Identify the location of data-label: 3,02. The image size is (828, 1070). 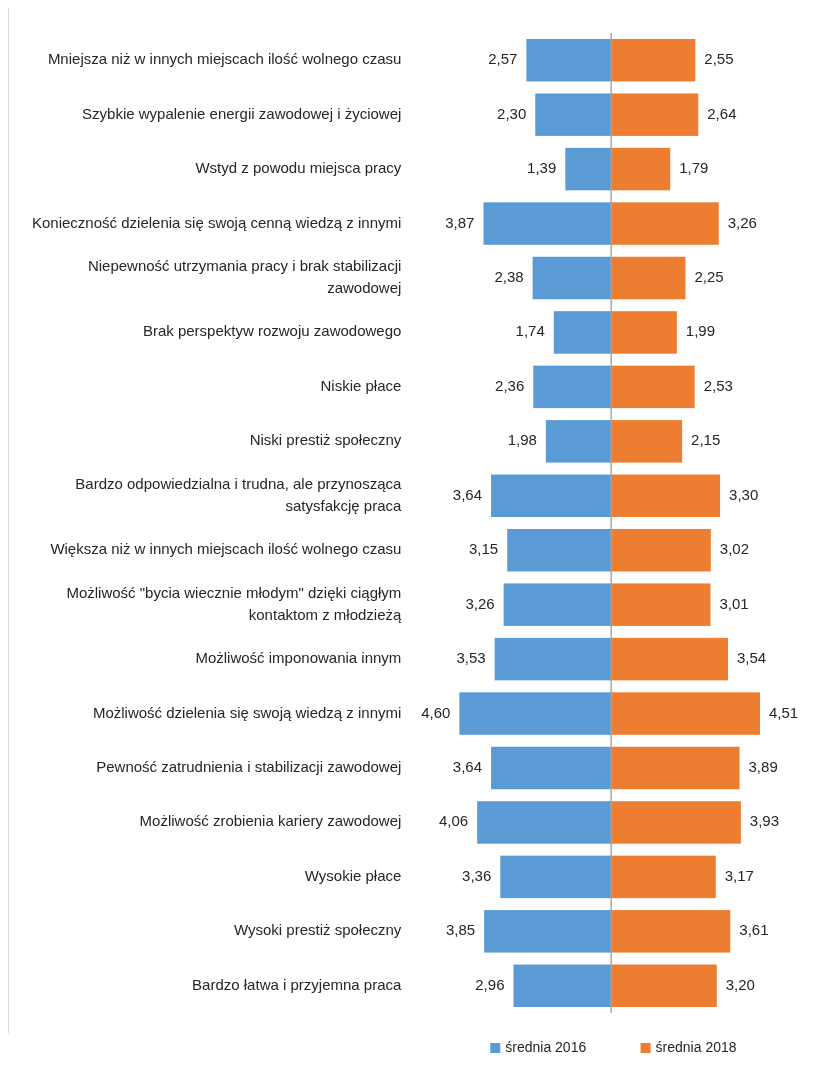
(734, 549).